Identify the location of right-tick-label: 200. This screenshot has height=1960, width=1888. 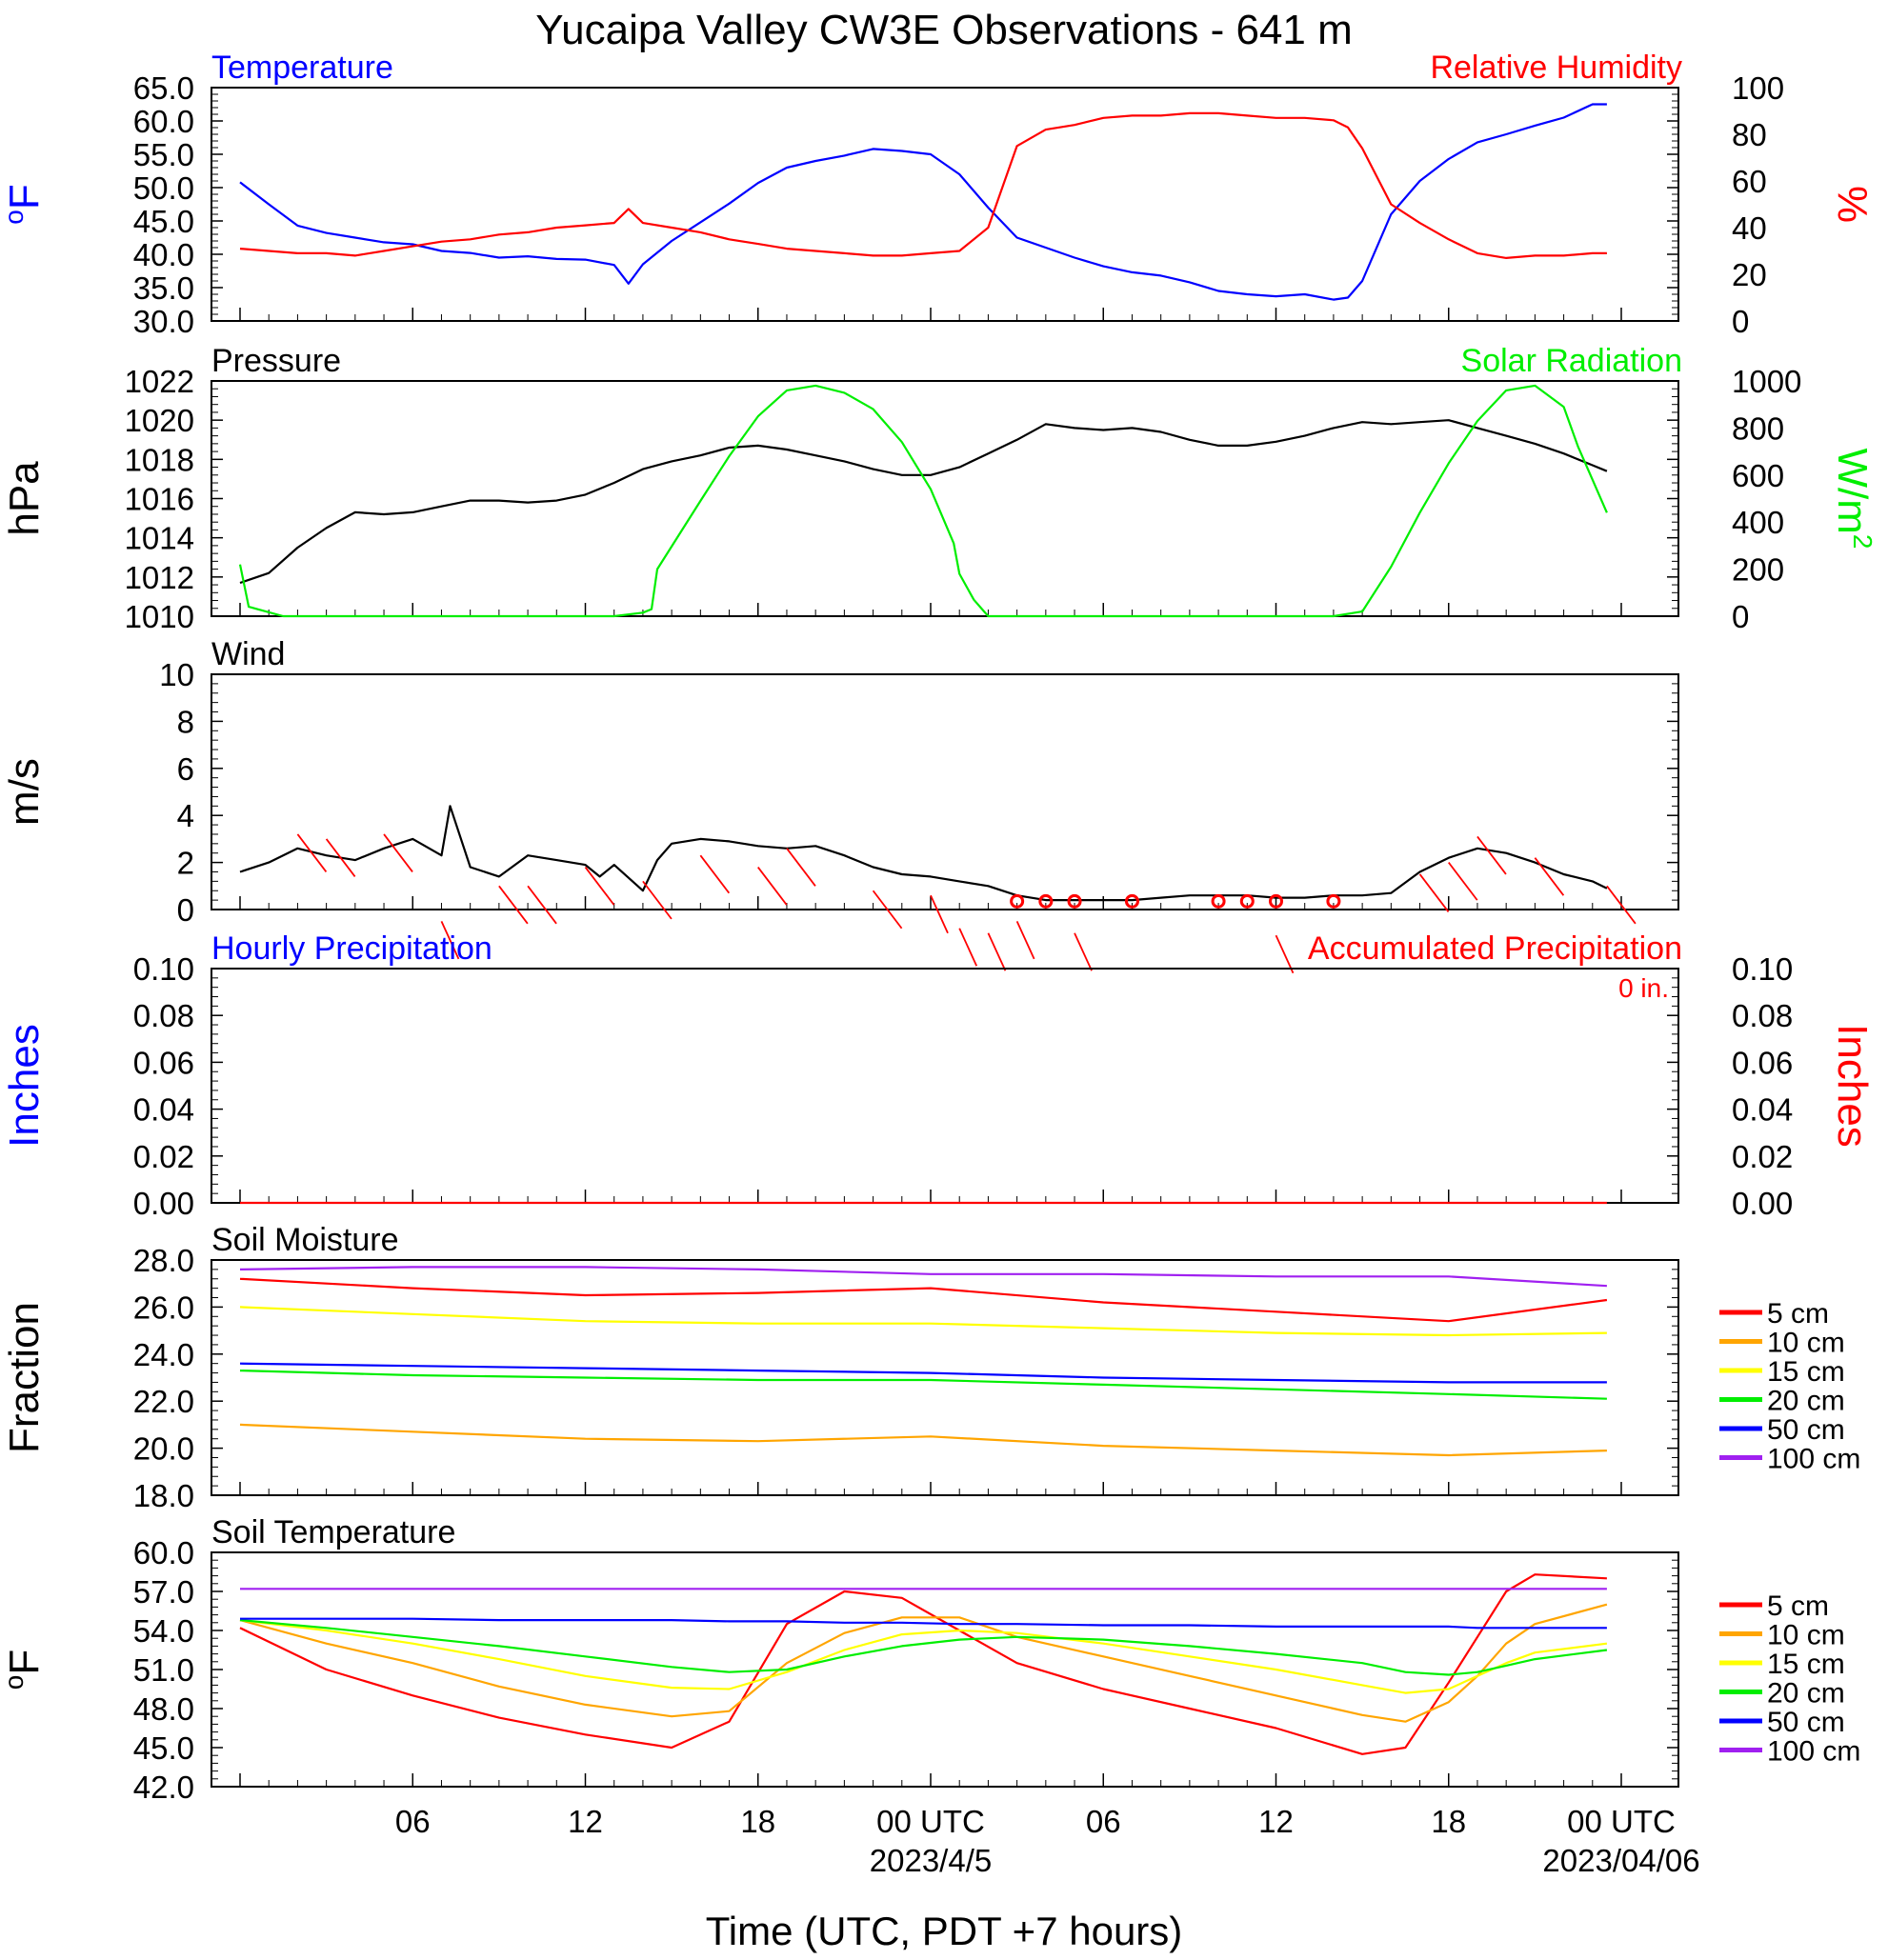
(1758, 570).